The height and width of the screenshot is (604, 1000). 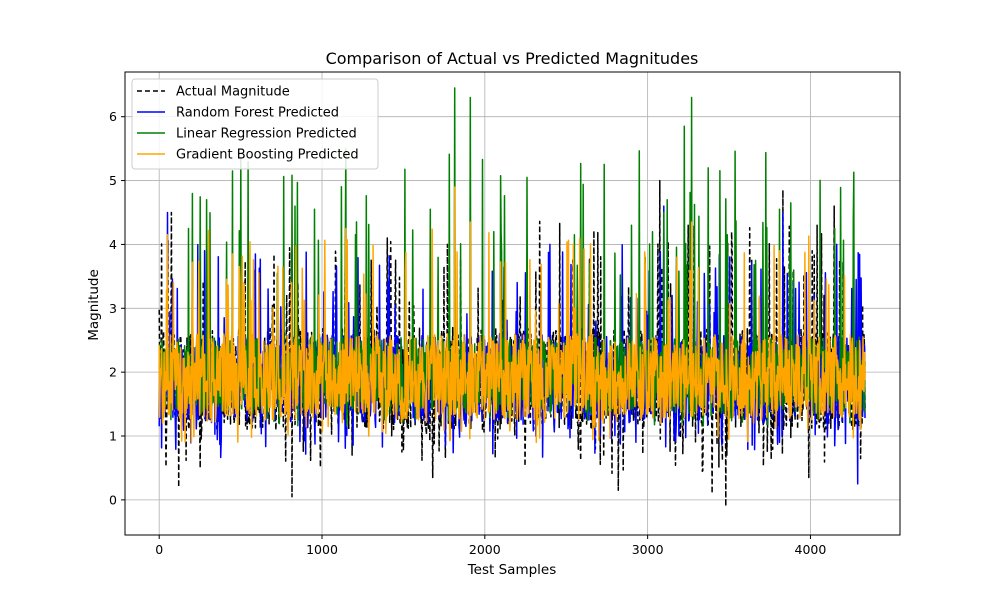 I want to click on y-tick-label: 3, so click(x=113, y=308).